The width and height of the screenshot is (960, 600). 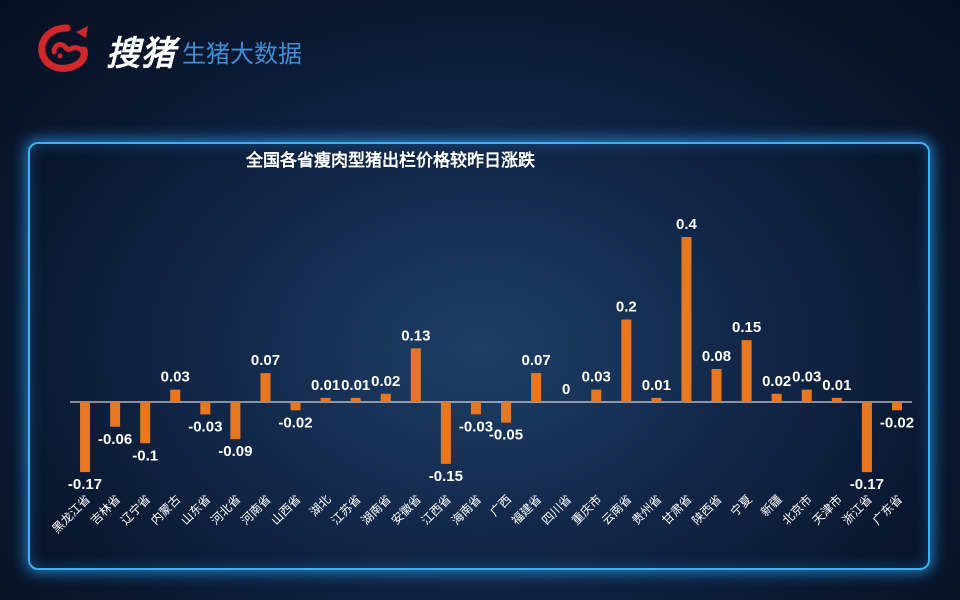 I want to click on category-label-19: 贵州省, so click(x=646, y=509).